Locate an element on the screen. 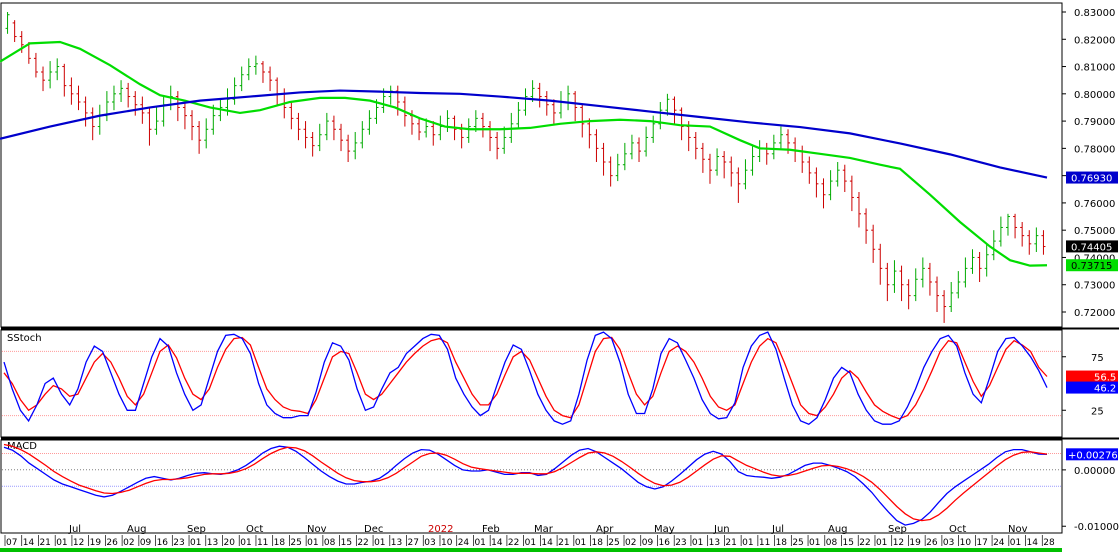  stoch-d-line is located at coordinates (525, 378).